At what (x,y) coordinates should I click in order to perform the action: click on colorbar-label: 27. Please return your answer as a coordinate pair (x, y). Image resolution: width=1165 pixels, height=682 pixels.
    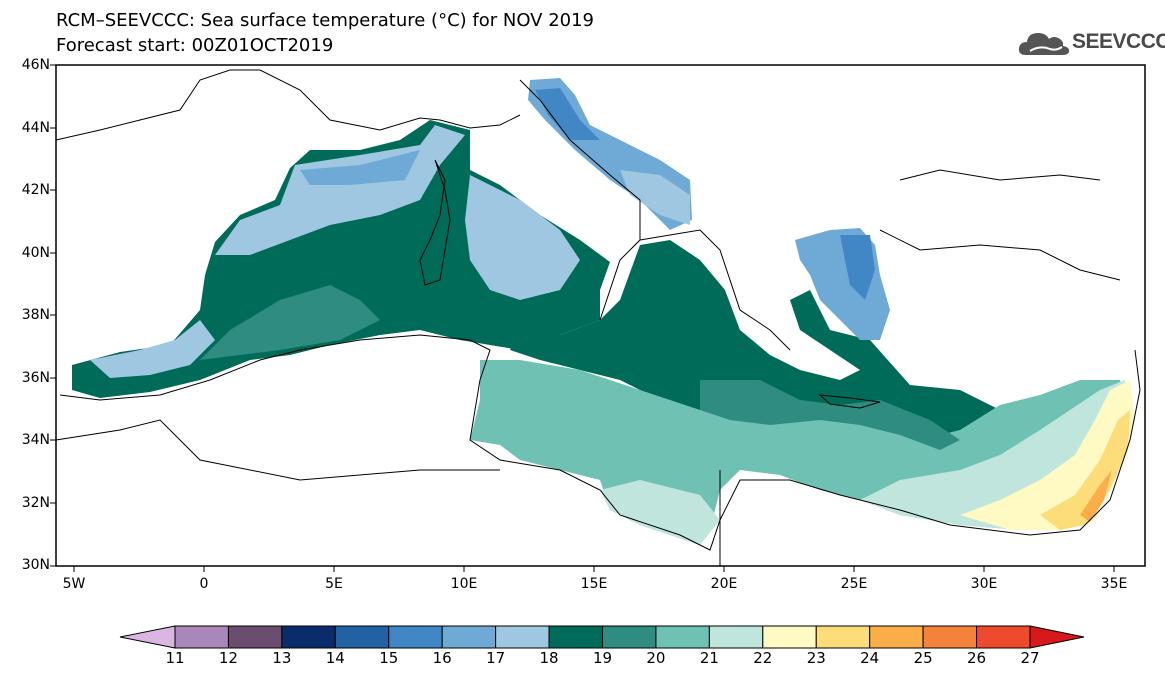
    Looking at the image, I should click on (1030, 658).